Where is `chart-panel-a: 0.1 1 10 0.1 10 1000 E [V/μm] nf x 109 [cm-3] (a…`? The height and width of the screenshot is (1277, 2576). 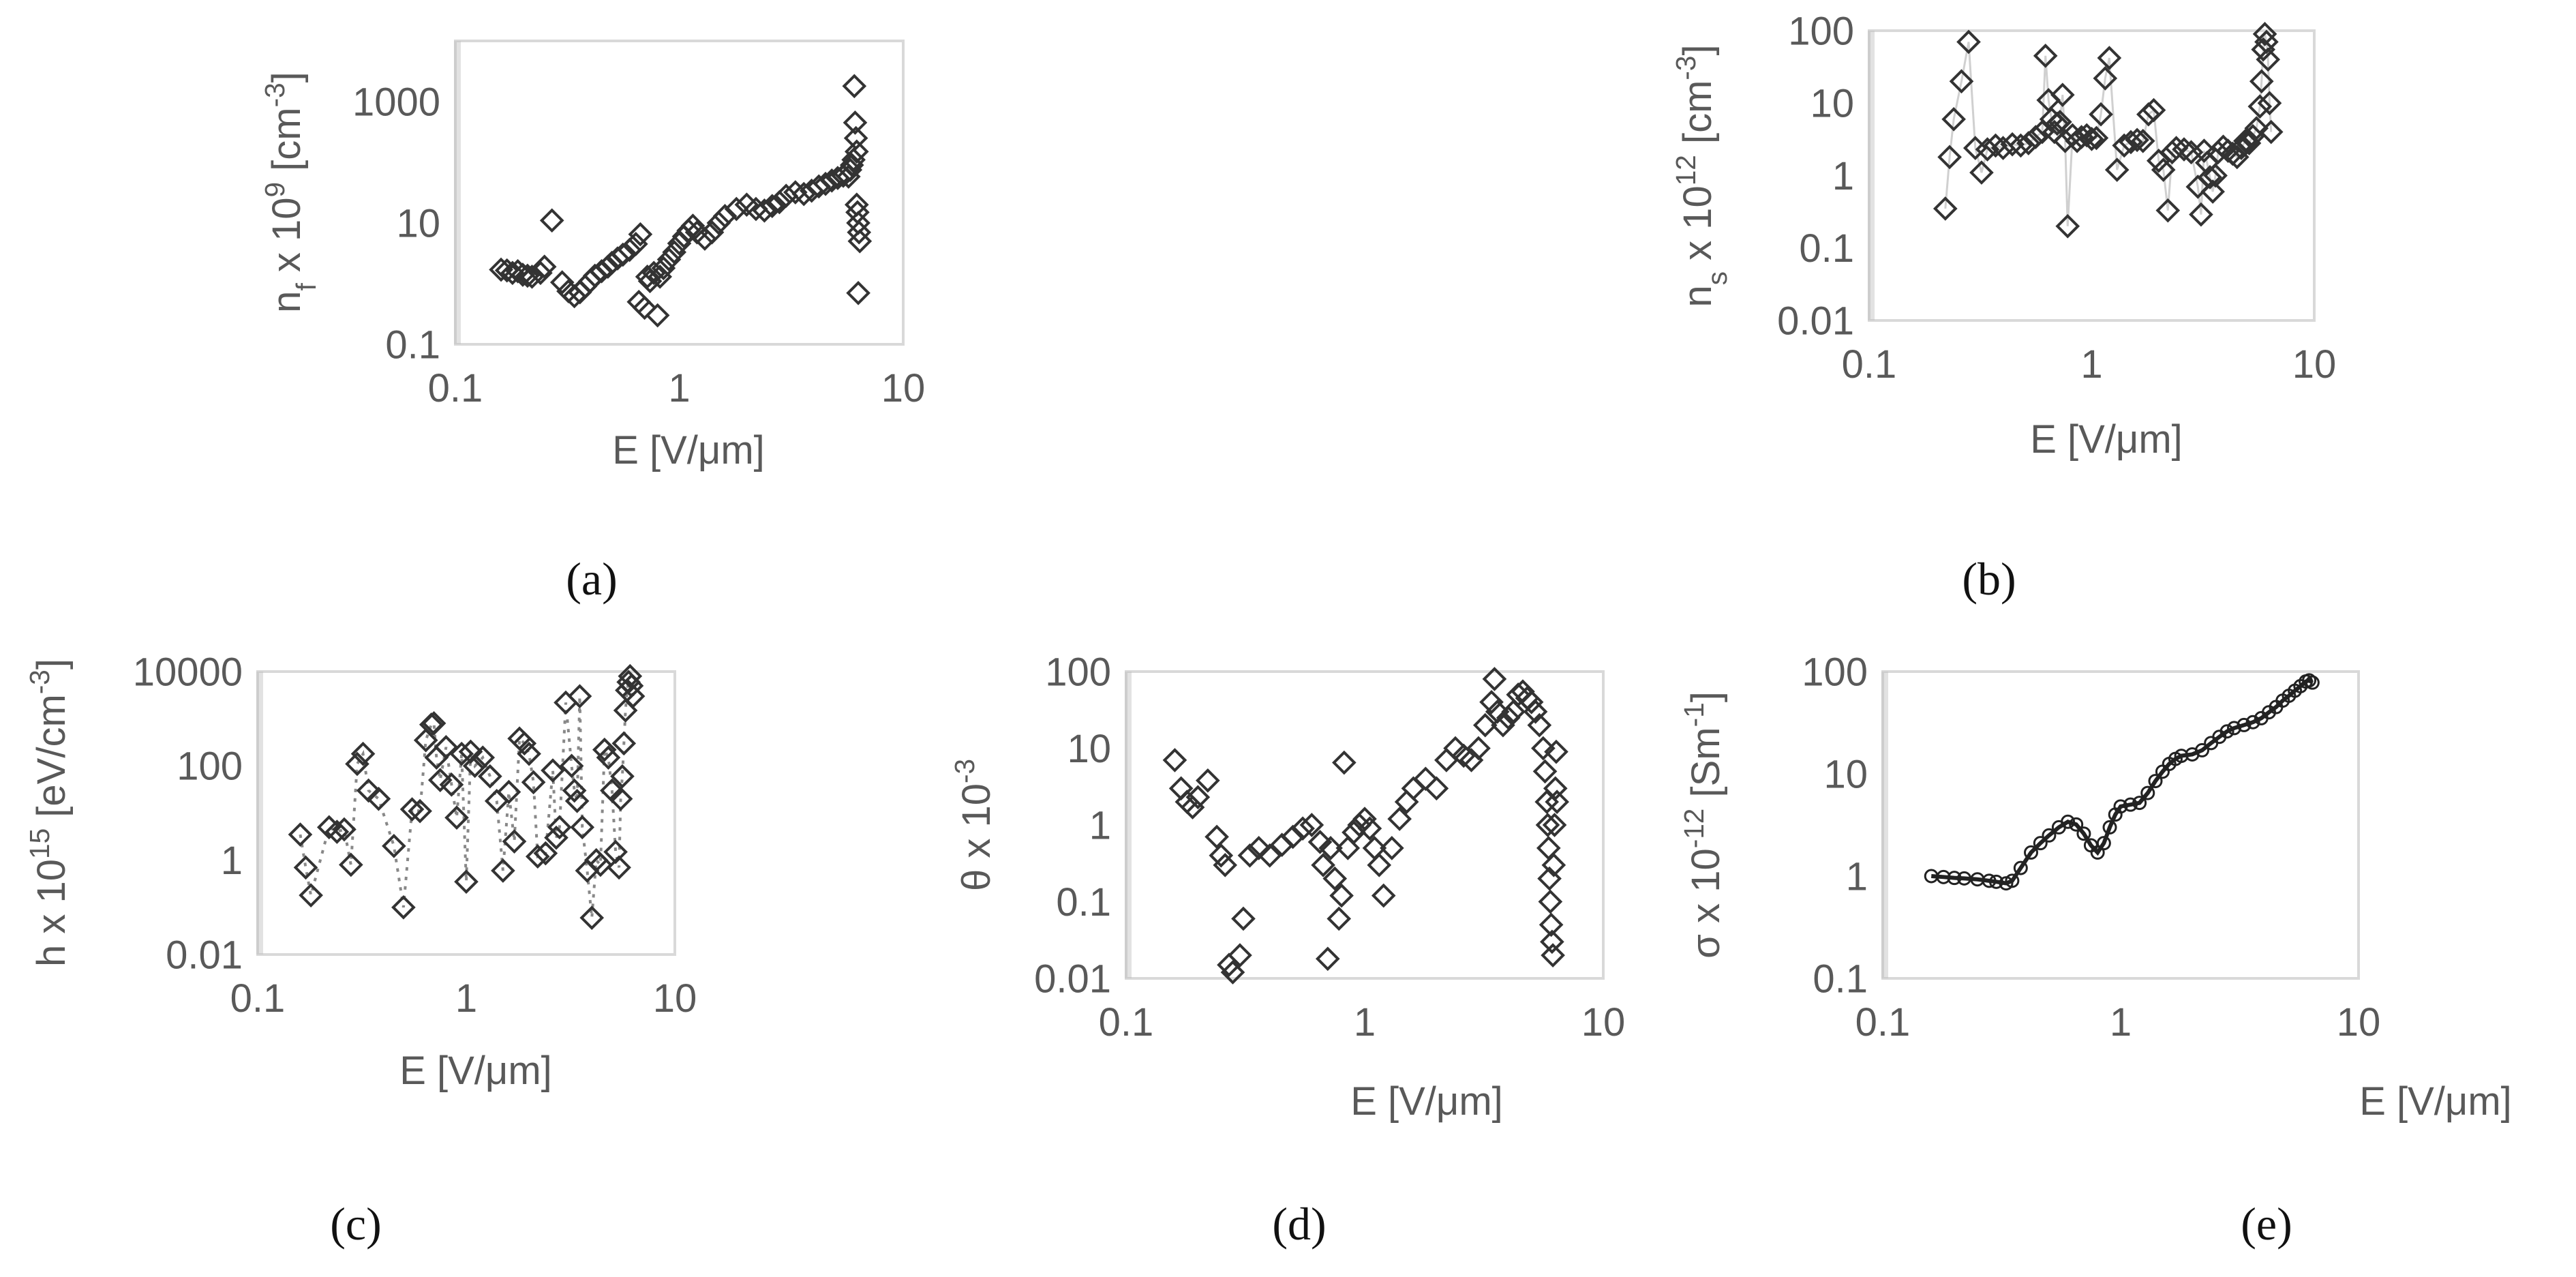
chart-panel-a: 0.1 1 10 0.1 10 1000 E [V/μm] nf x 109 [cm-3] (a… is located at coordinates (592, 322).